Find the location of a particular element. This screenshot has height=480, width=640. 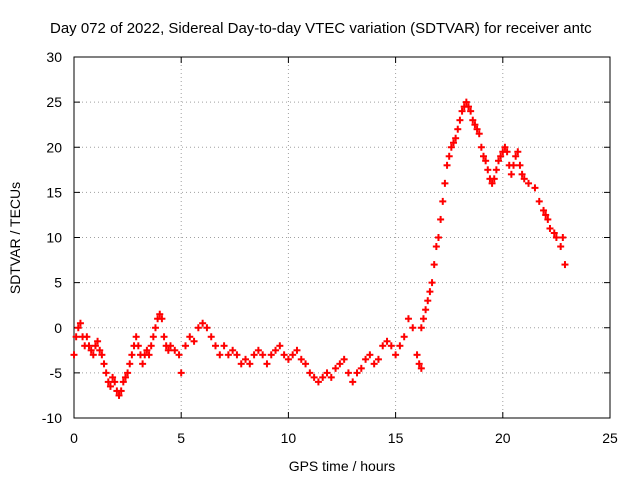

y-tick-label: 25 is located at coordinates (54, 102).